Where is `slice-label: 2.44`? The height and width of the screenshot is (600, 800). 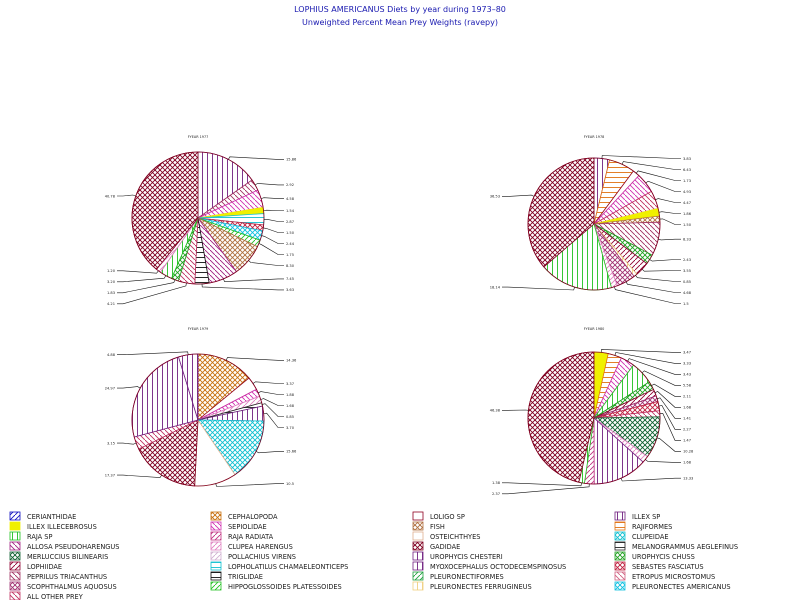
slice-label: 2.44 is located at coordinates (290, 244).